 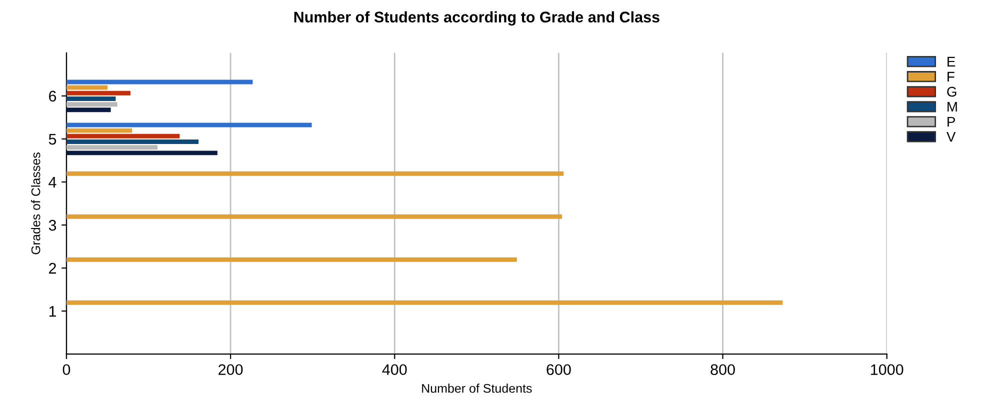 I want to click on legend-label: E, so click(x=952, y=61).